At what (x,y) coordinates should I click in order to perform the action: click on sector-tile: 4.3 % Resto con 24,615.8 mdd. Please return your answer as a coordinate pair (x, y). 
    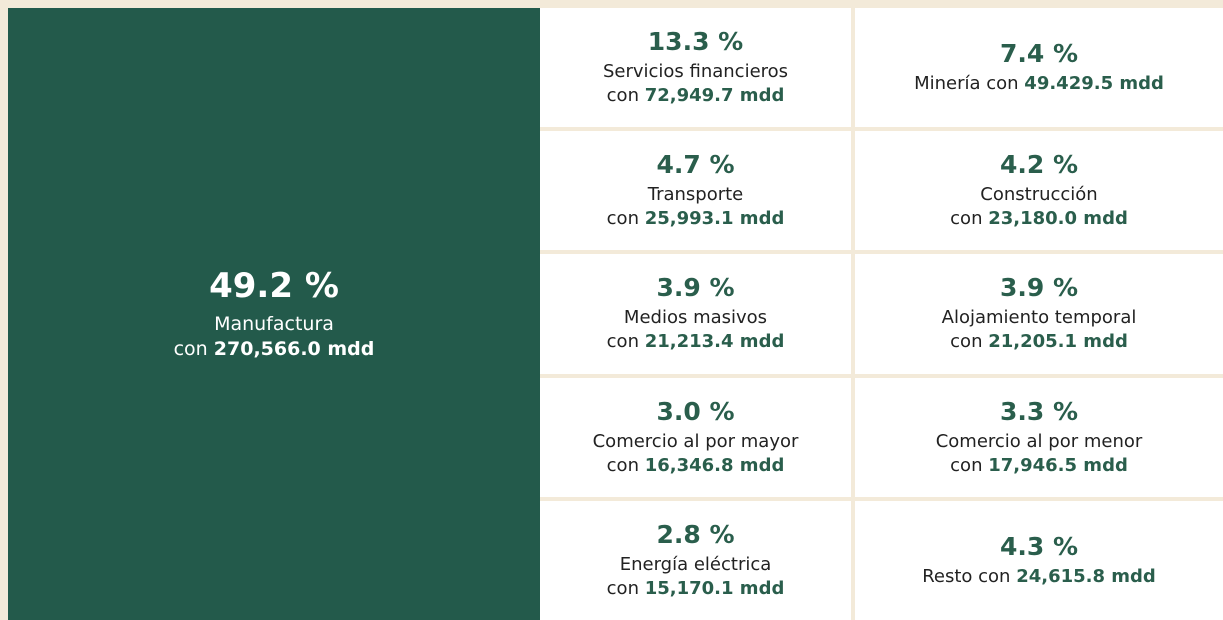
    Looking at the image, I should click on (1039, 560).